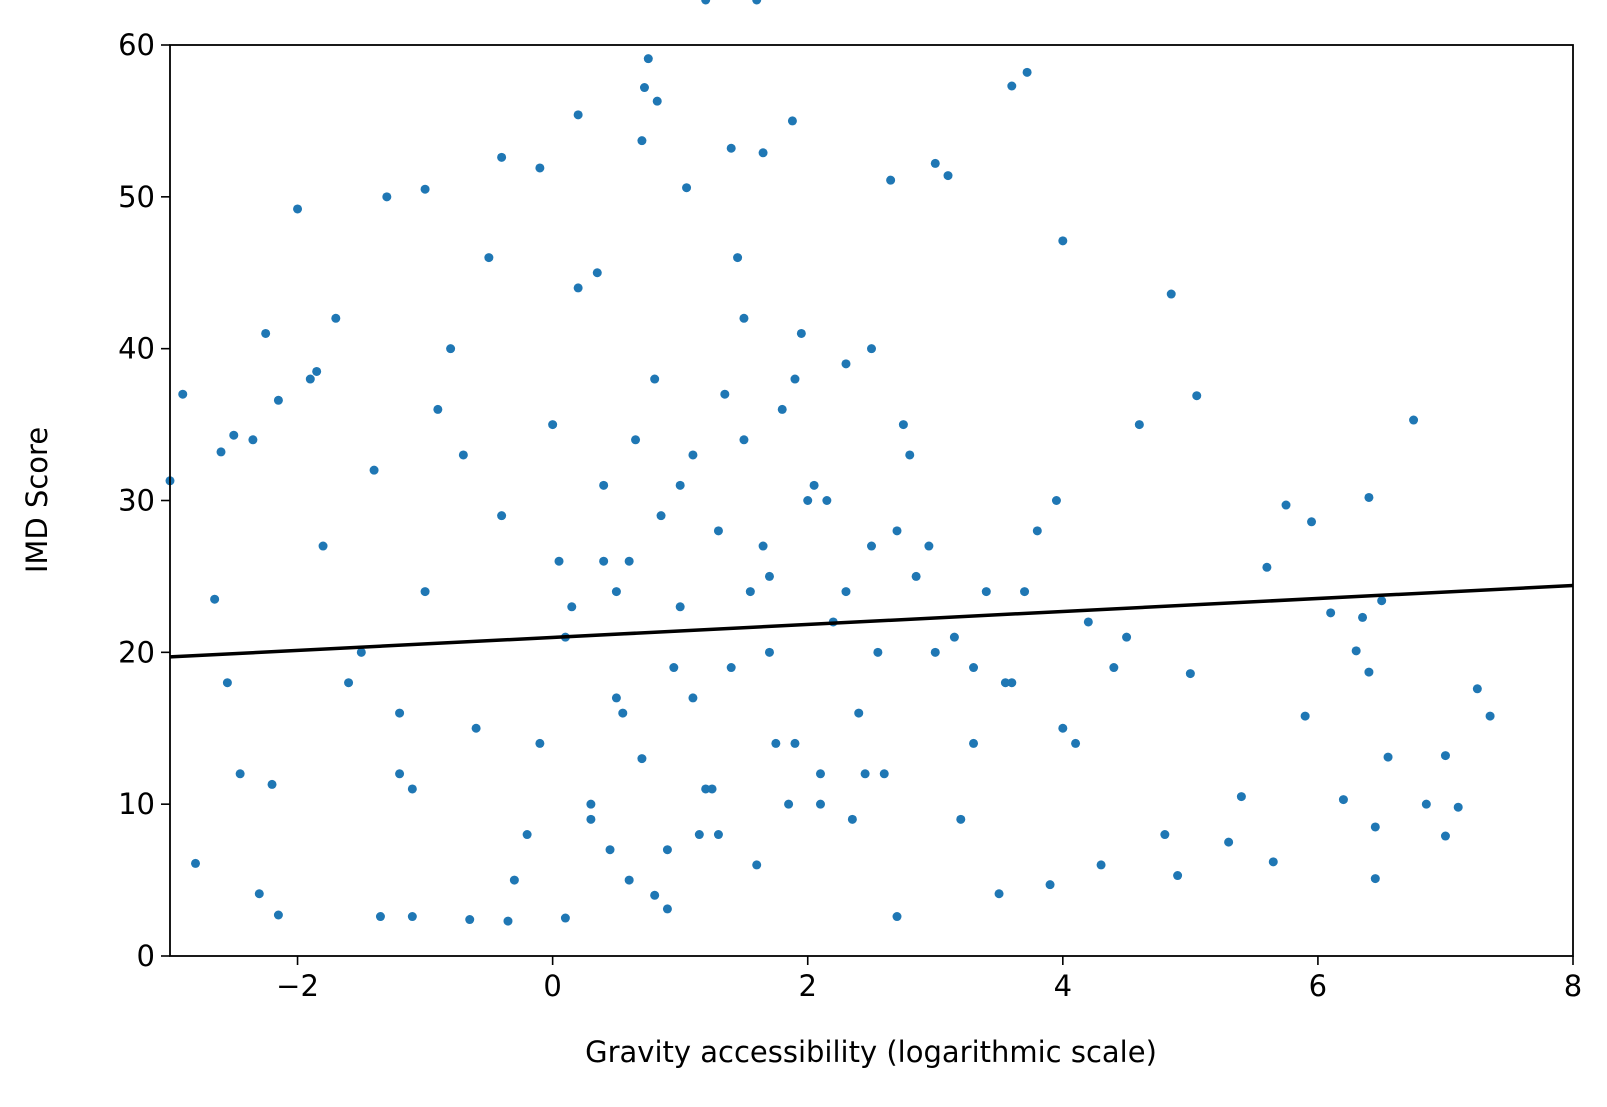 This screenshot has height=1107, width=1607. I want to click on x-tick-label: −2, so click(297, 986).